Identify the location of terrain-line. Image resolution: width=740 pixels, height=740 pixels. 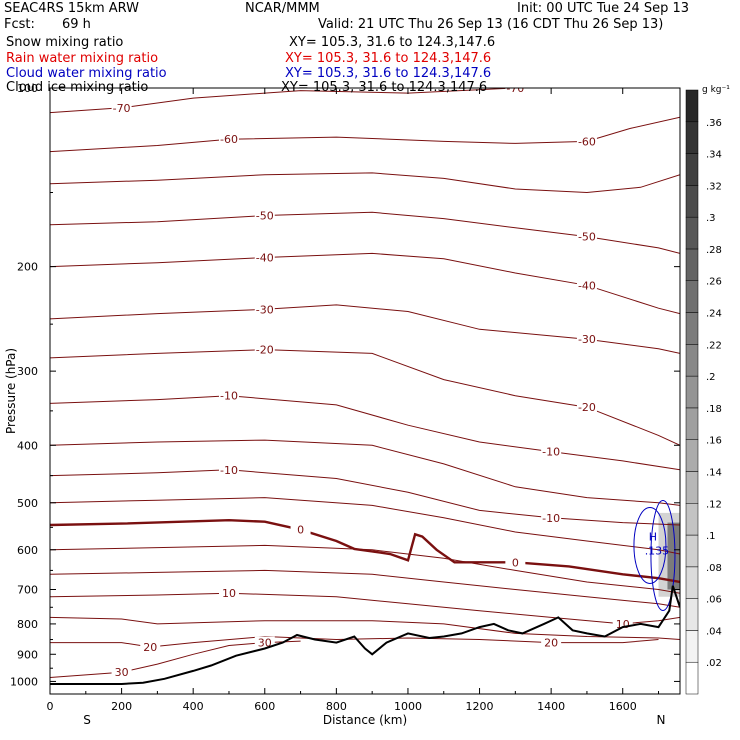
(365, 635).